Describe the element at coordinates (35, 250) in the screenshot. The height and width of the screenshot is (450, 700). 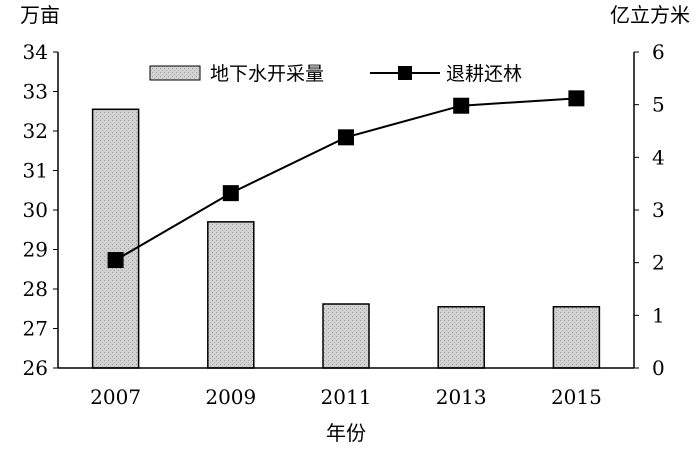
I see `left-tick-label: 29` at that location.